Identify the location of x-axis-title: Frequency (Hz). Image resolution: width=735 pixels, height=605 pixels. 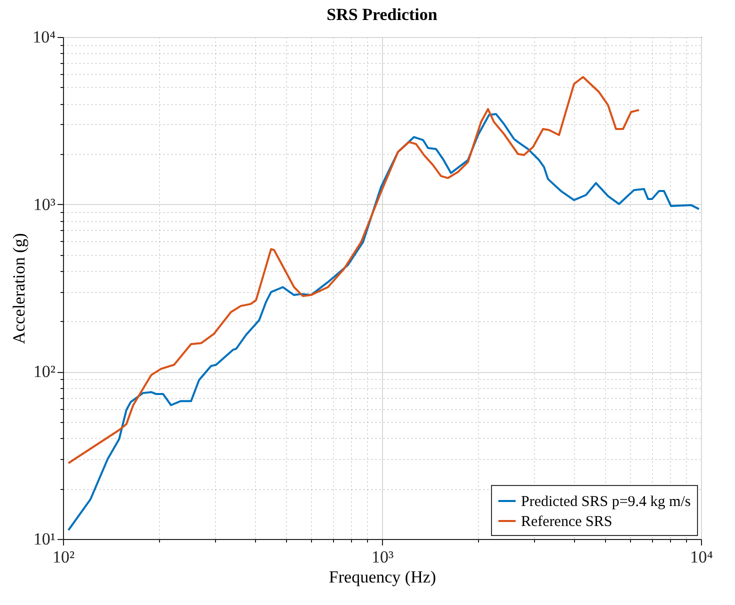
(382, 577).